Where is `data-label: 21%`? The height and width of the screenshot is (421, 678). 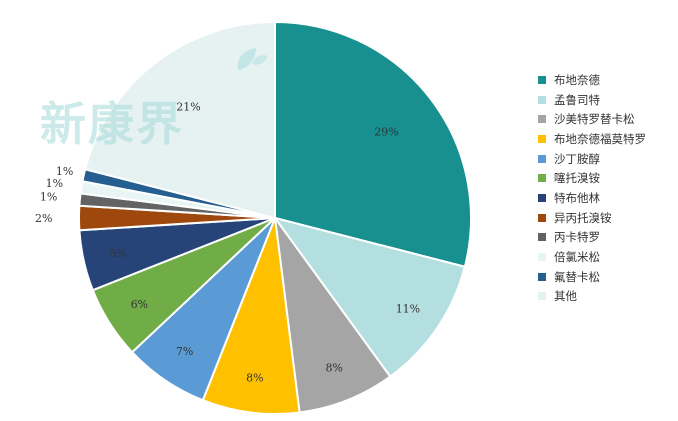
data-label: 21% is located at coordinates (188, 106).